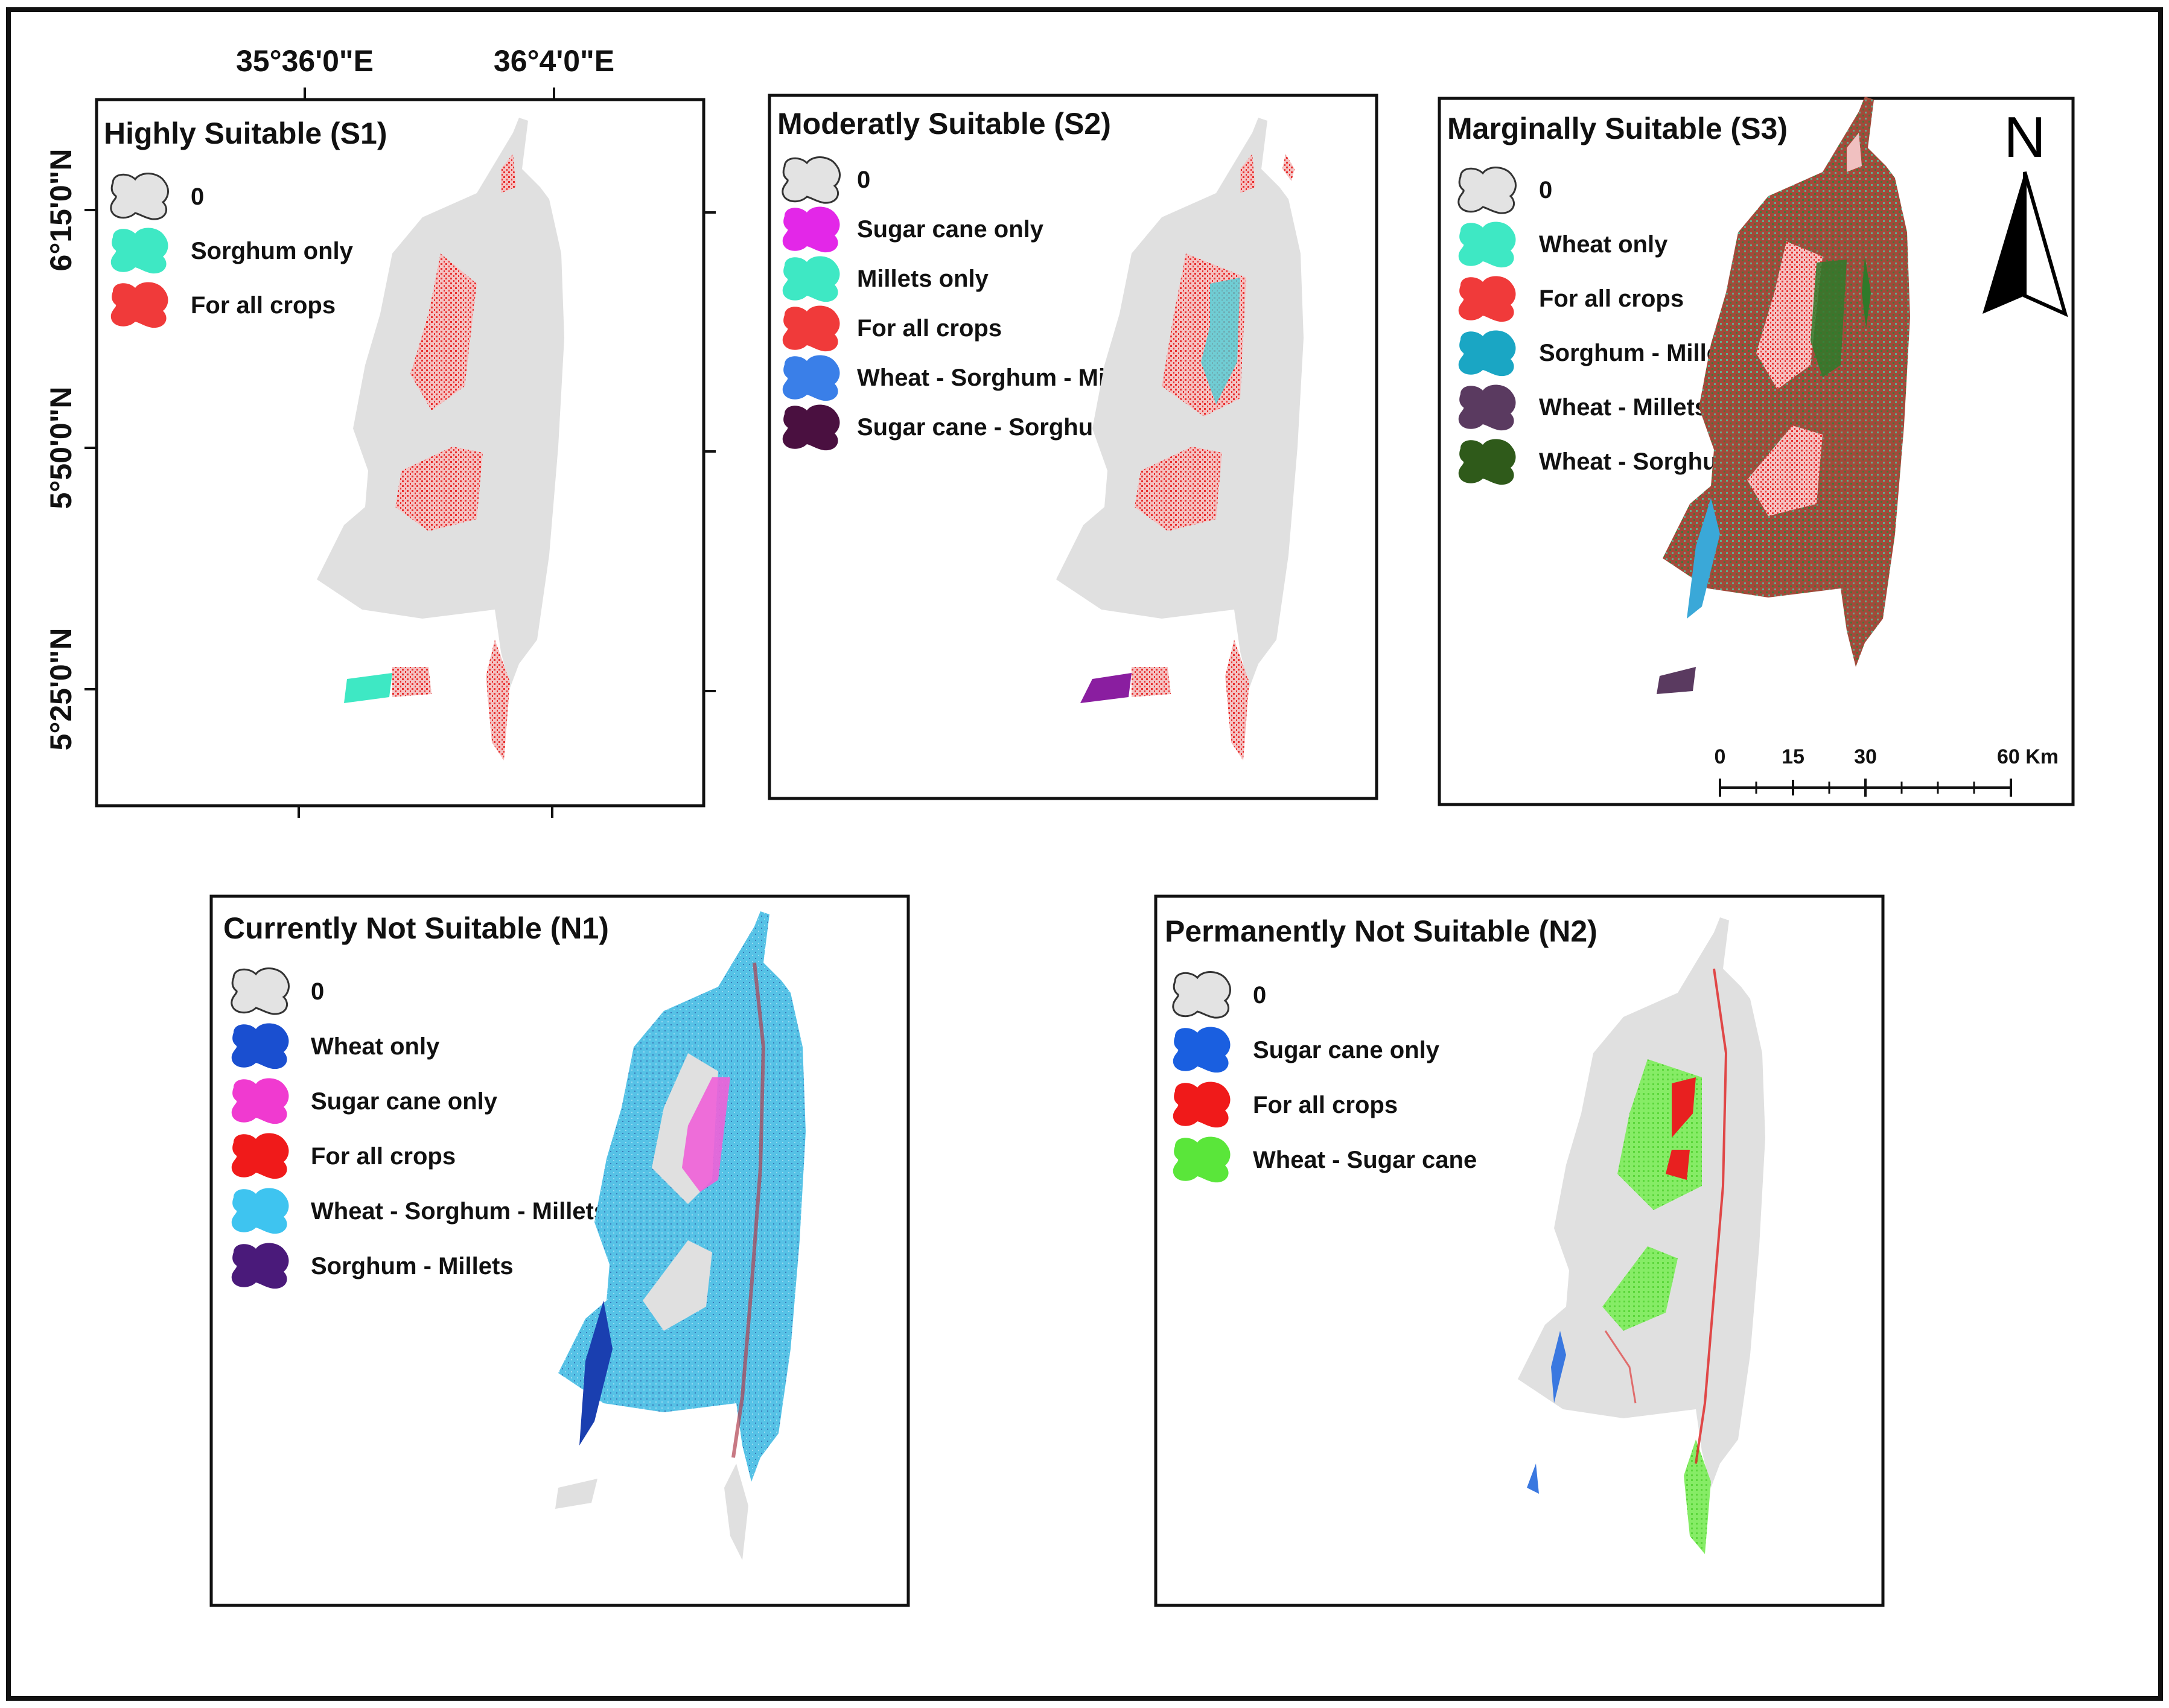  Describe the element at coordinates (923, 279) in the screenshot. I see `legend-label: Millets only` at that location.